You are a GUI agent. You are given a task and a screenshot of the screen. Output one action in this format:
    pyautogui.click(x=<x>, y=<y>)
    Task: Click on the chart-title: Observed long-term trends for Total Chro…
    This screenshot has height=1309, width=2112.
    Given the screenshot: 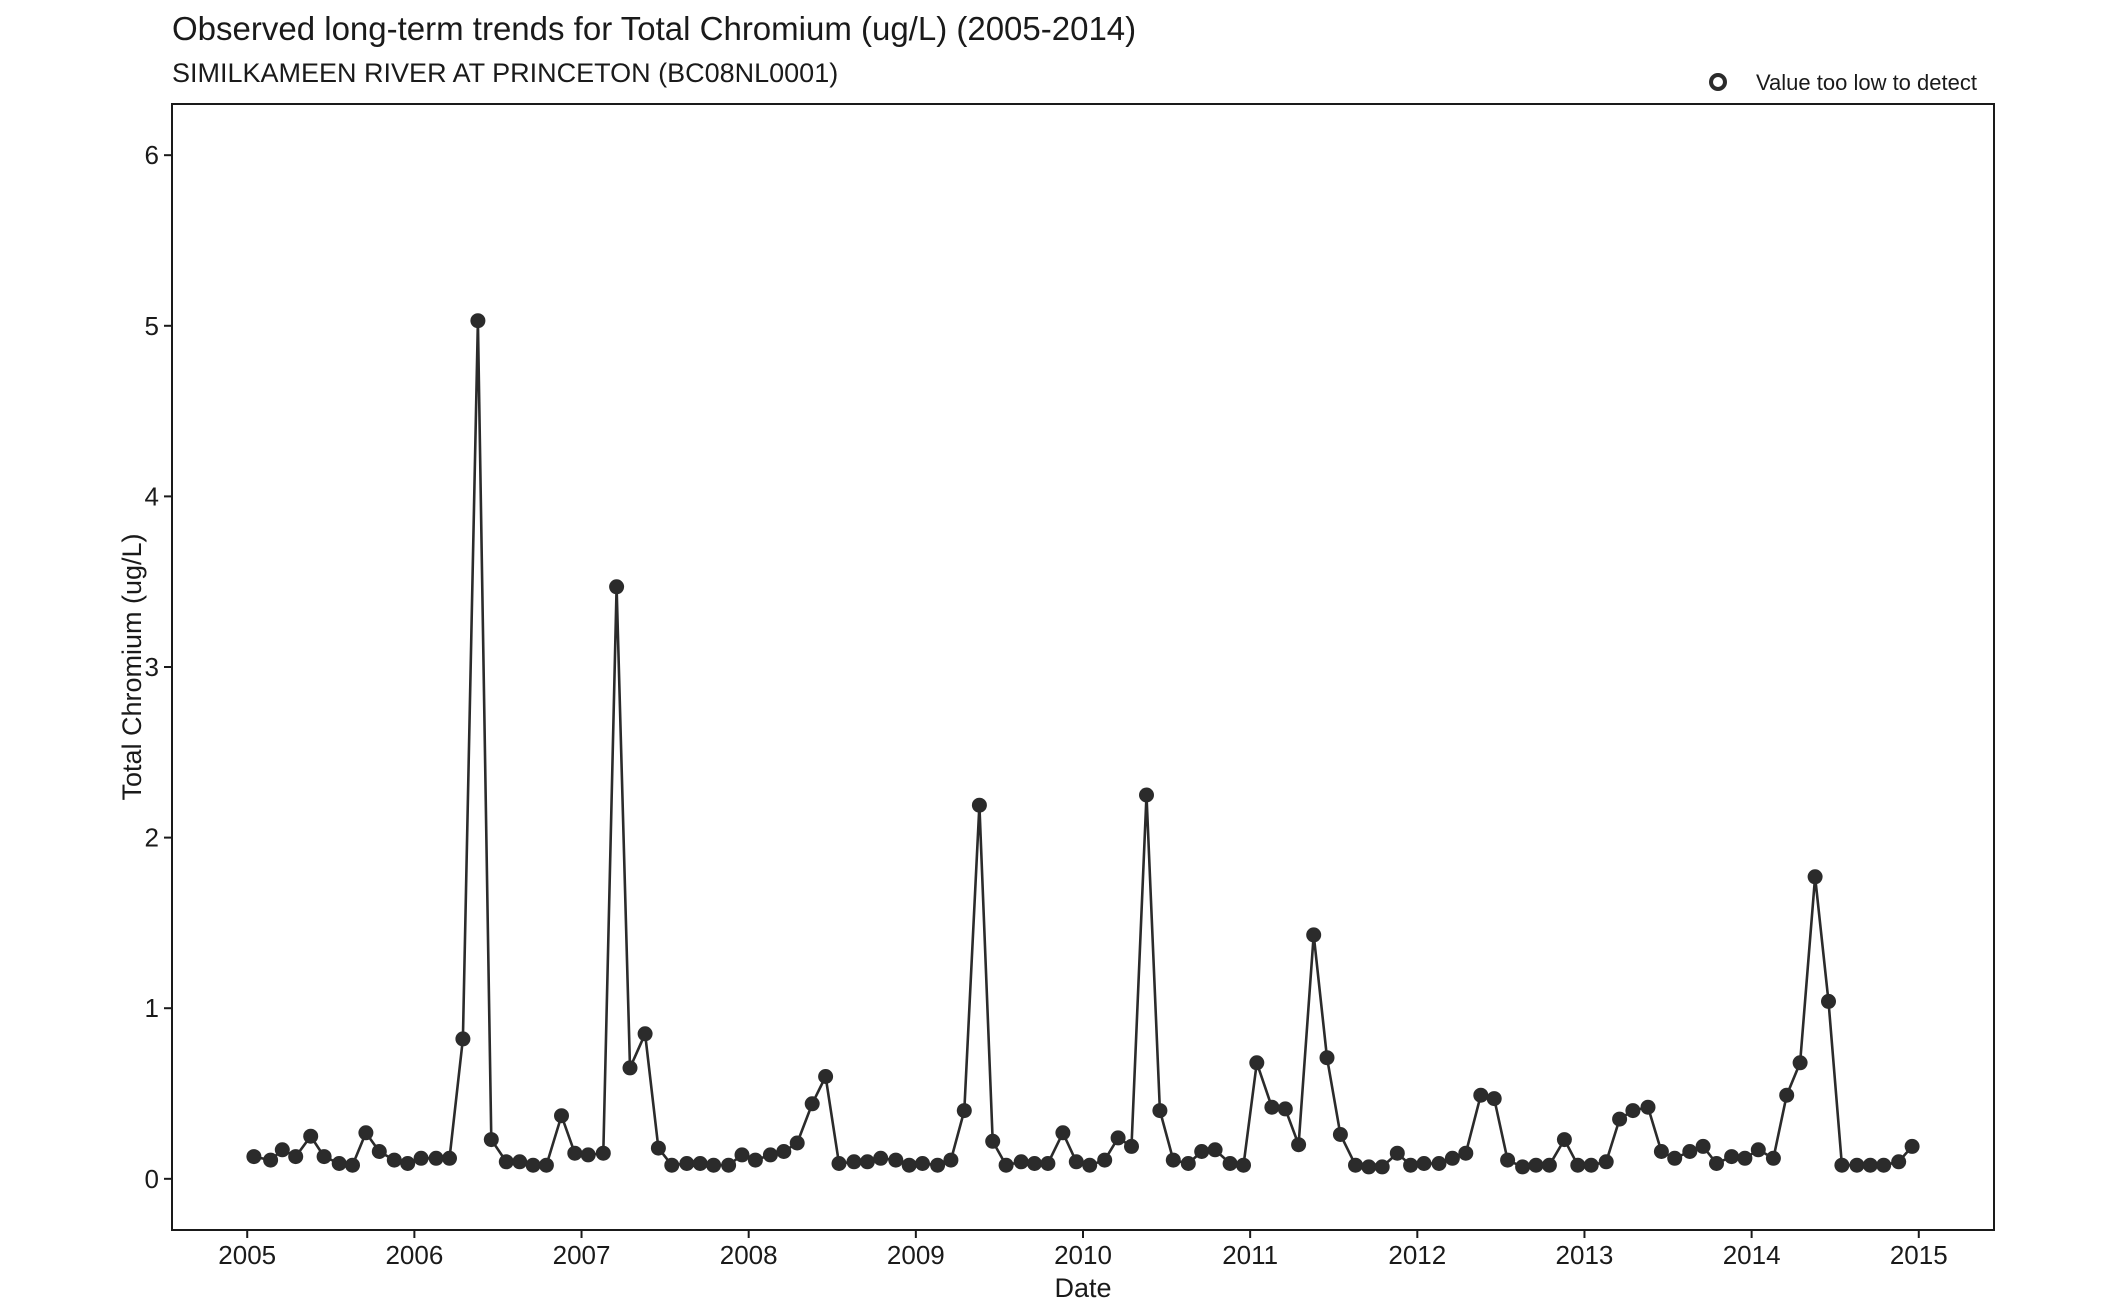 What is the action you would take?
    pyautogui.click(x=654, y=28)
    